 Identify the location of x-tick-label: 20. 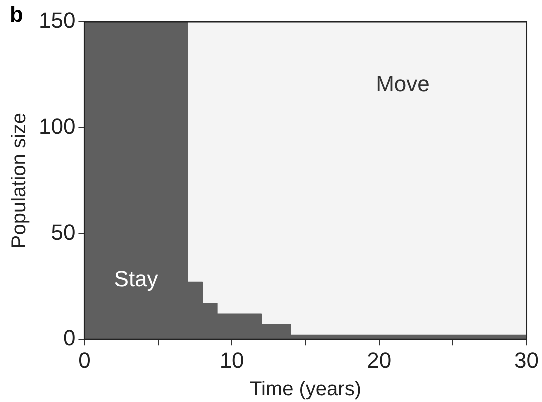
(379, 360).